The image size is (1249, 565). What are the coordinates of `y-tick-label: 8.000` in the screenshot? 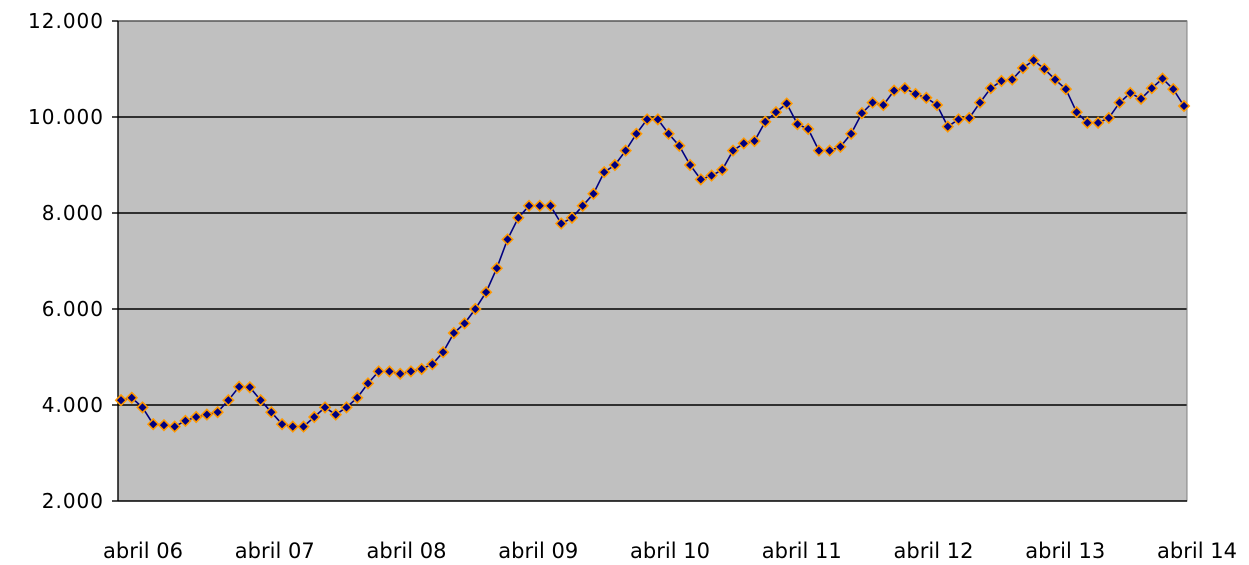 It's located at (73, 213).